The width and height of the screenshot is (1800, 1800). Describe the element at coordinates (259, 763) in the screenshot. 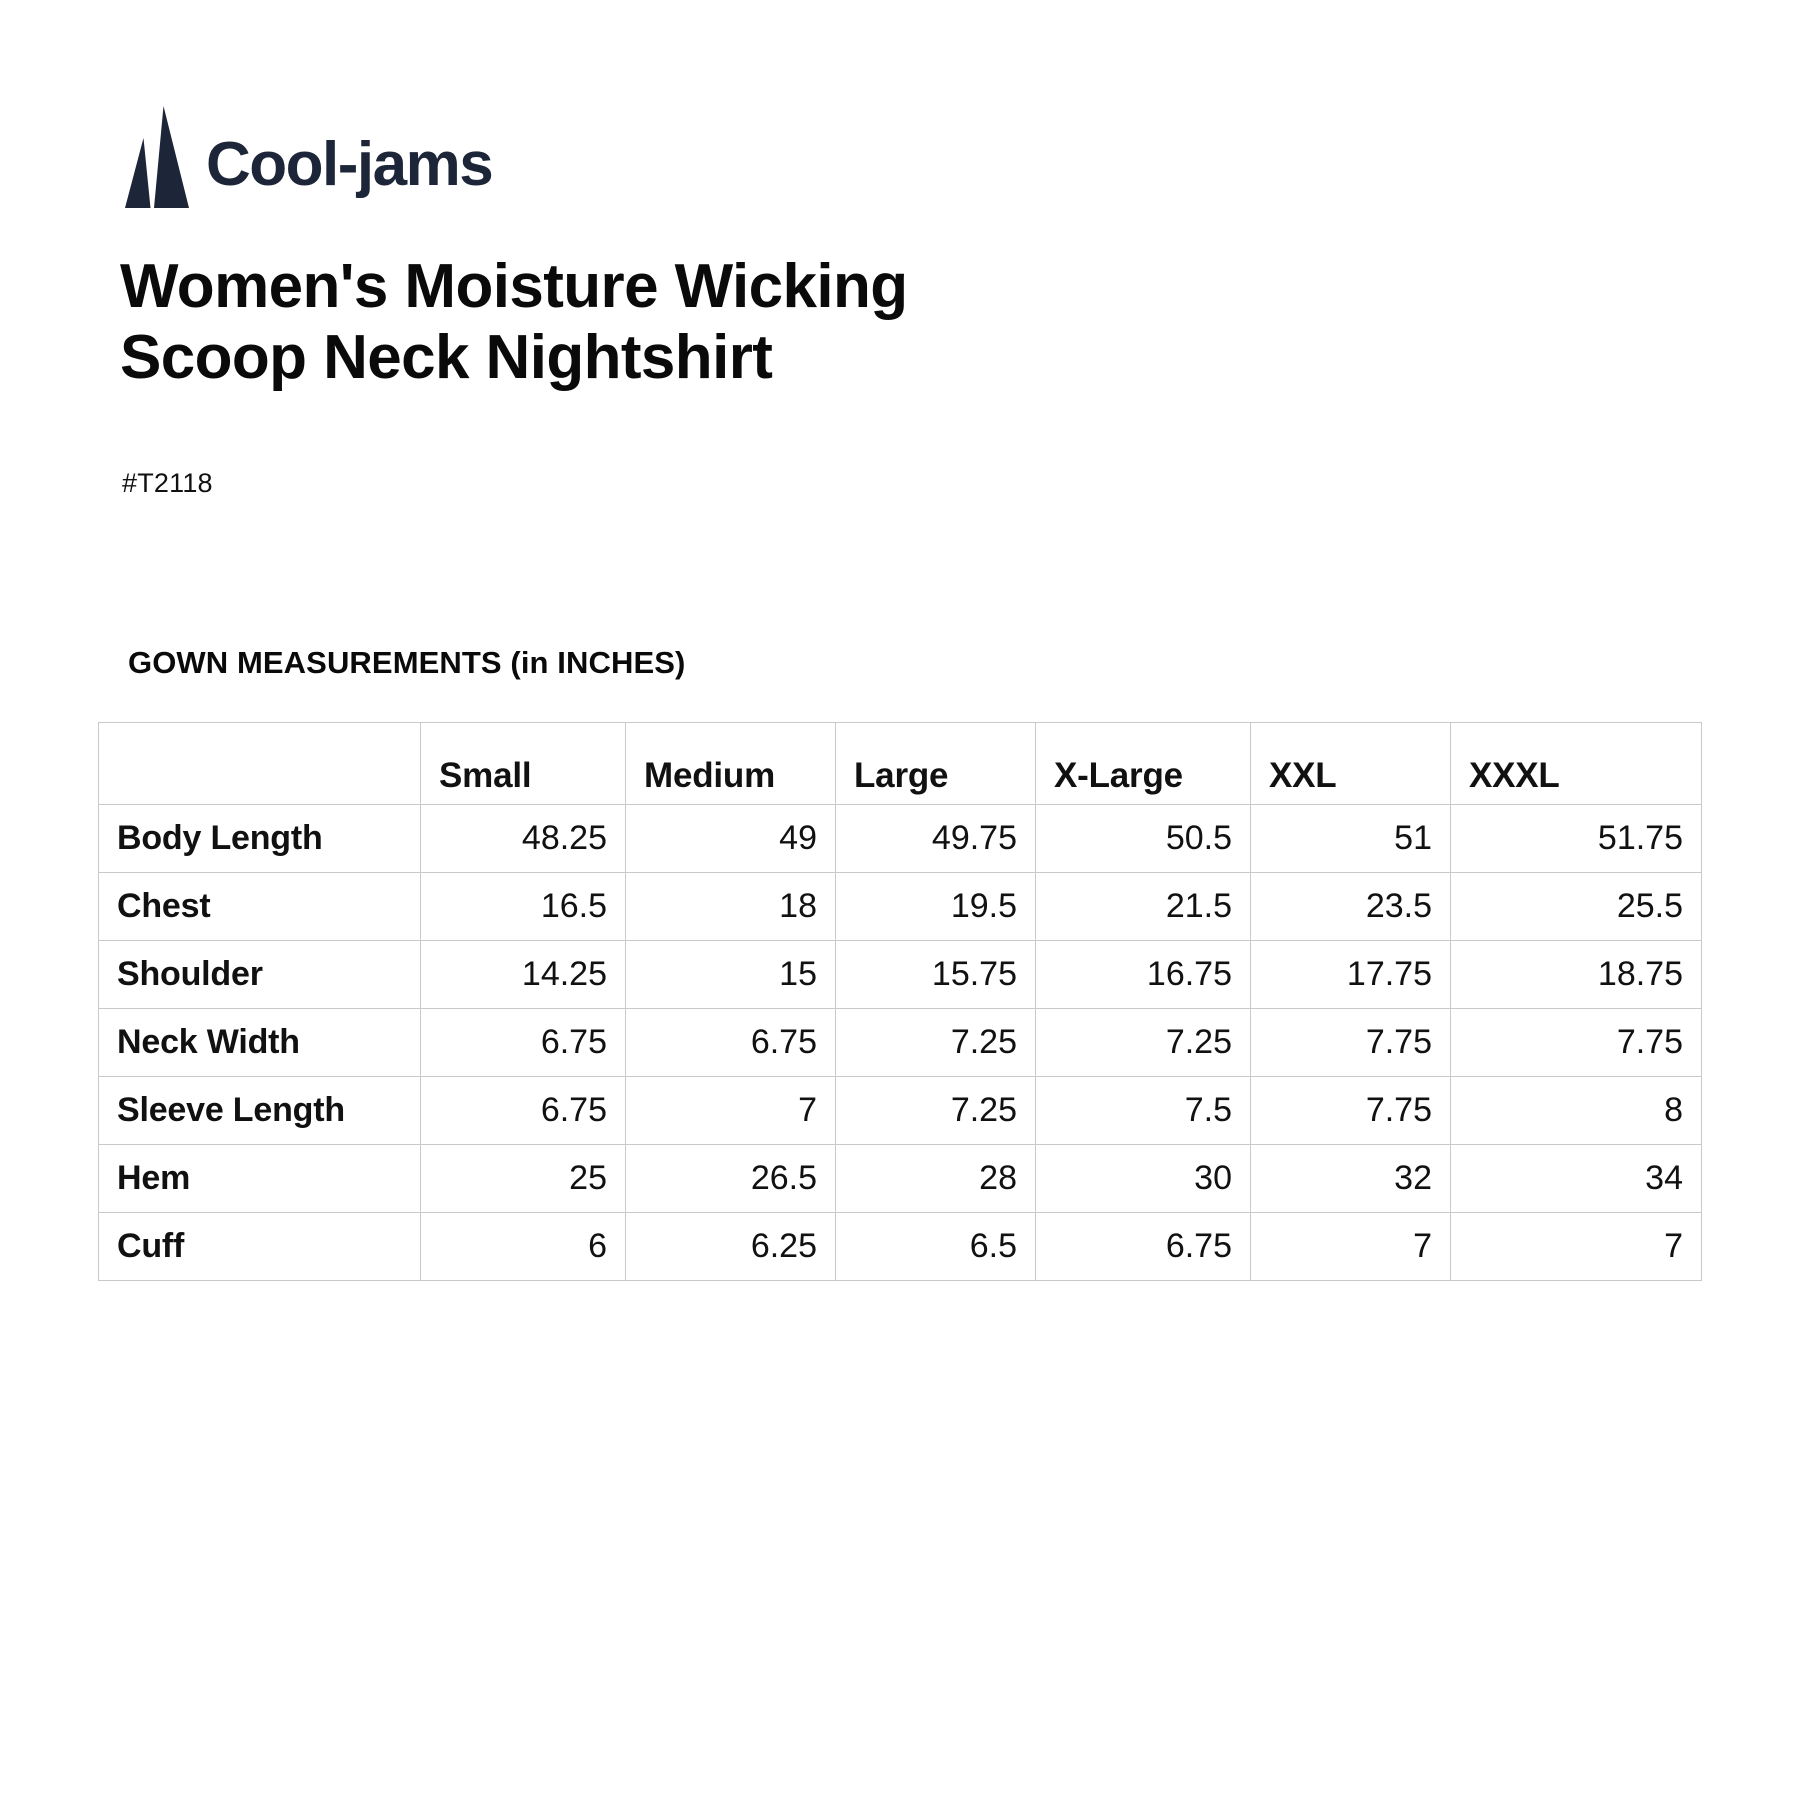

I see `table-corner-cell` at that location.